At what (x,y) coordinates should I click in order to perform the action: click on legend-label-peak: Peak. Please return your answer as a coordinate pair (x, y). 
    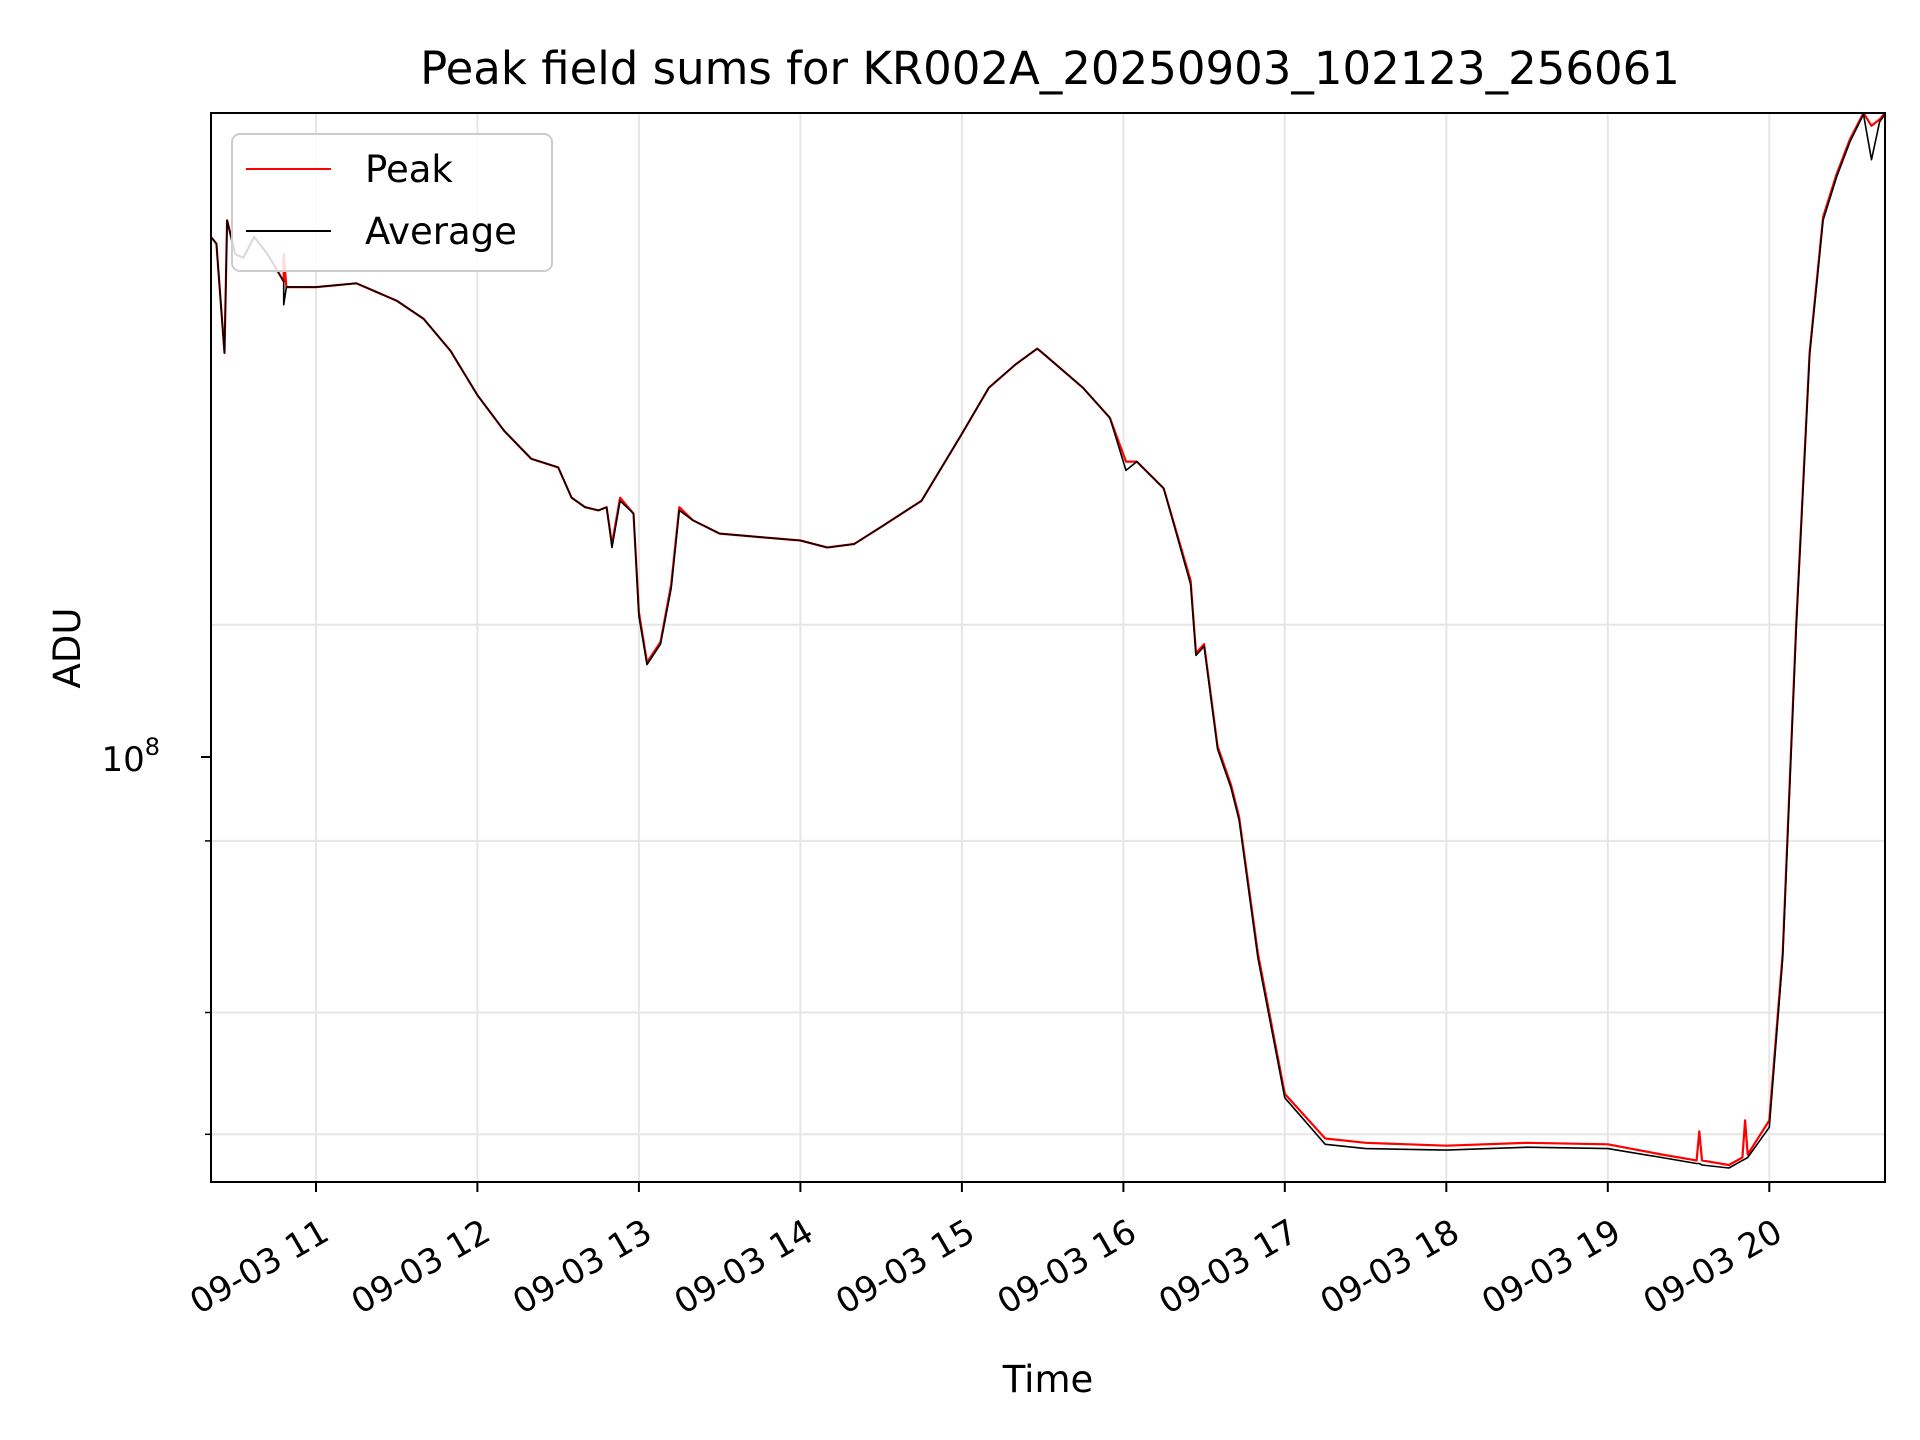
    Looking at the image, I should click on (409, 169).